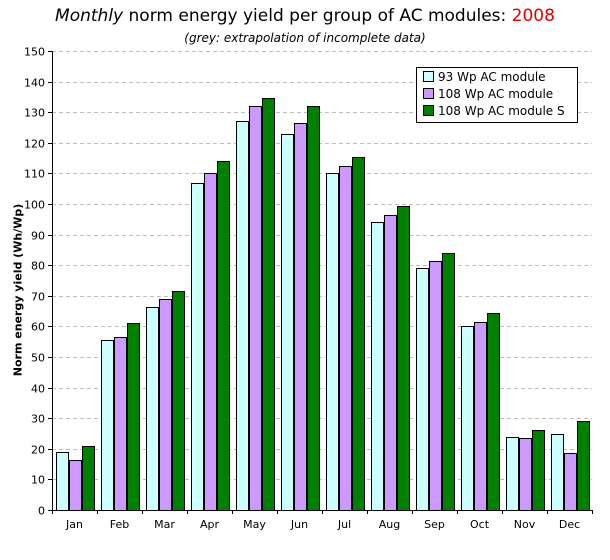 This screenshot has height=560, width=610. What do you see at coordinates (34, 282) in the screenshot?
I see `y-tick-labels: 0 10 20 30 40 50 60 70 80 90 100 110 120 130 140 150` at bounding box center [34, 282].